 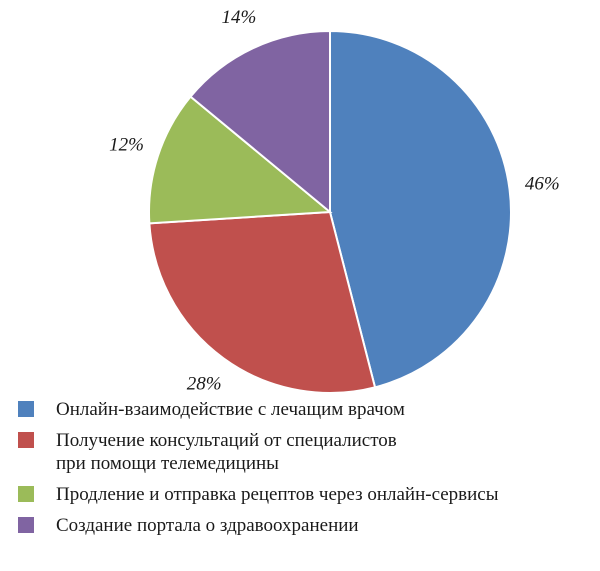 What do you see at coordinates (207, 525) in the screenshot?
I see `legend-label-3: Создание портала о здравоохранении` at bounding box center [207, 525].